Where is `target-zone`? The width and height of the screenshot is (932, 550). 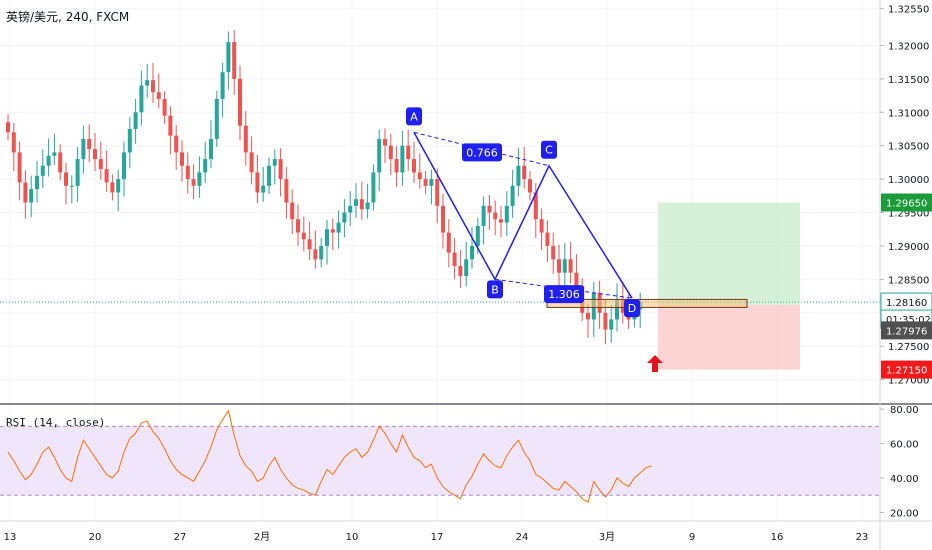 target-zone is located at coordinates (729, 253).